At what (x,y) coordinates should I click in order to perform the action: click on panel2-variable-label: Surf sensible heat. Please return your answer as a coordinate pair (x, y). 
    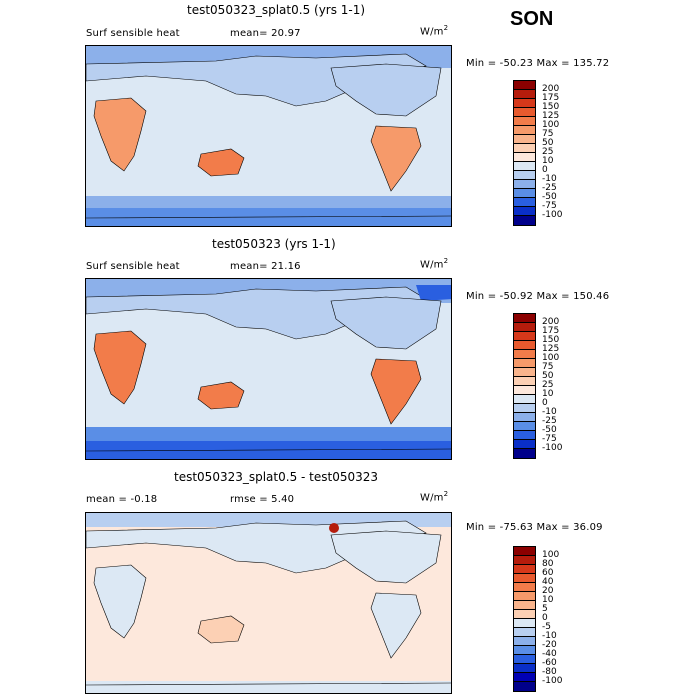
    Looking at the image, I should click on (133, 266).